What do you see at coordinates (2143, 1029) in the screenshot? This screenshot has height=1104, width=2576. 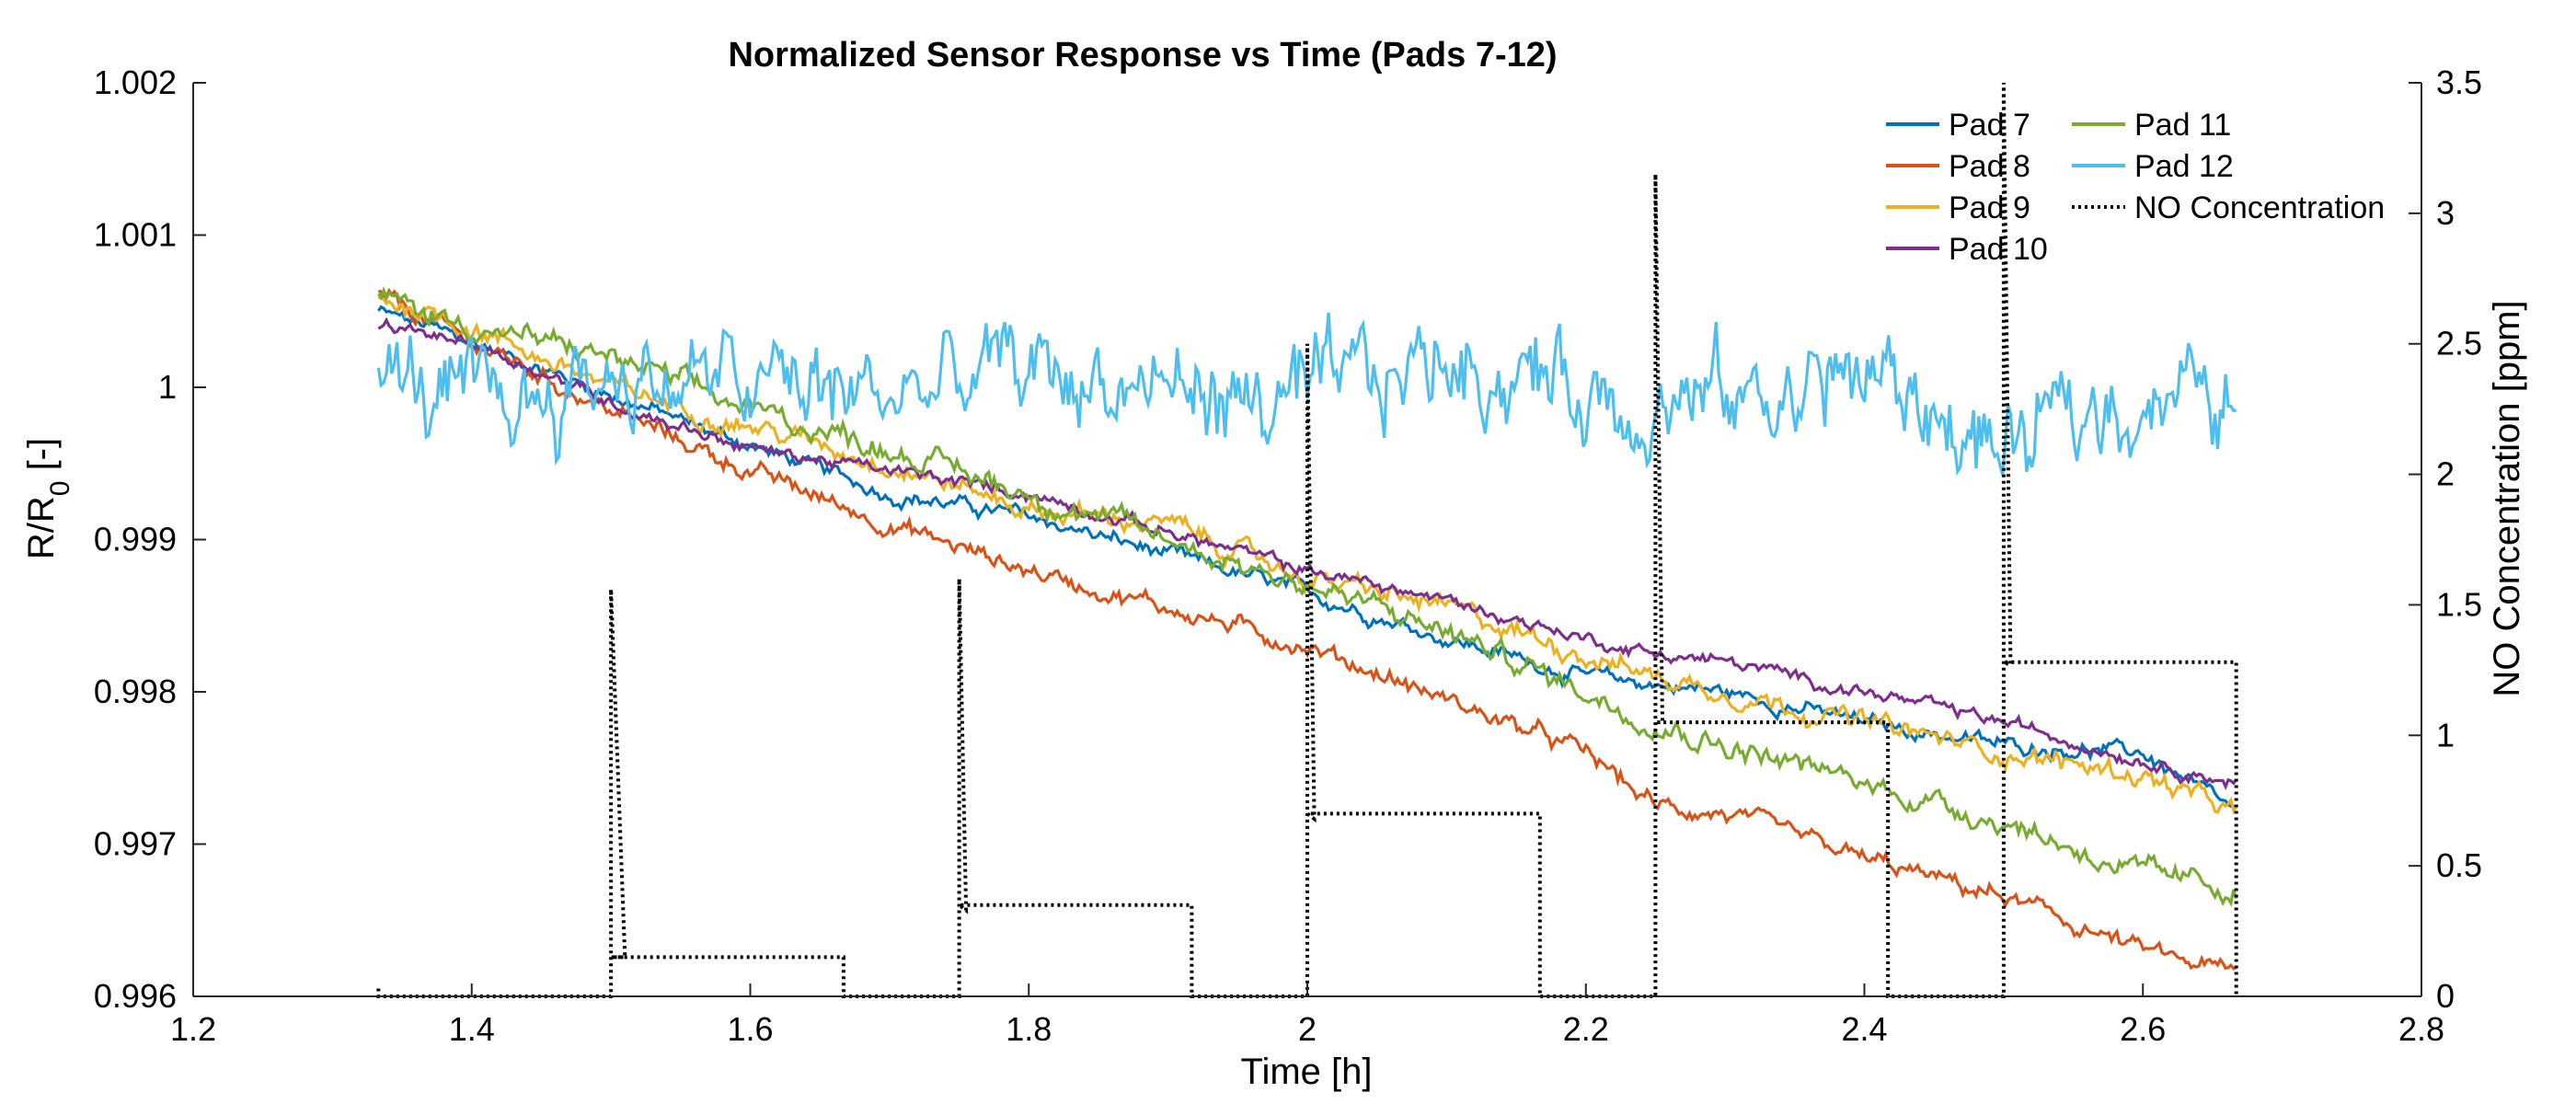 I see `x-tick-label: 2.6` at bounding box center [2143, 1029].